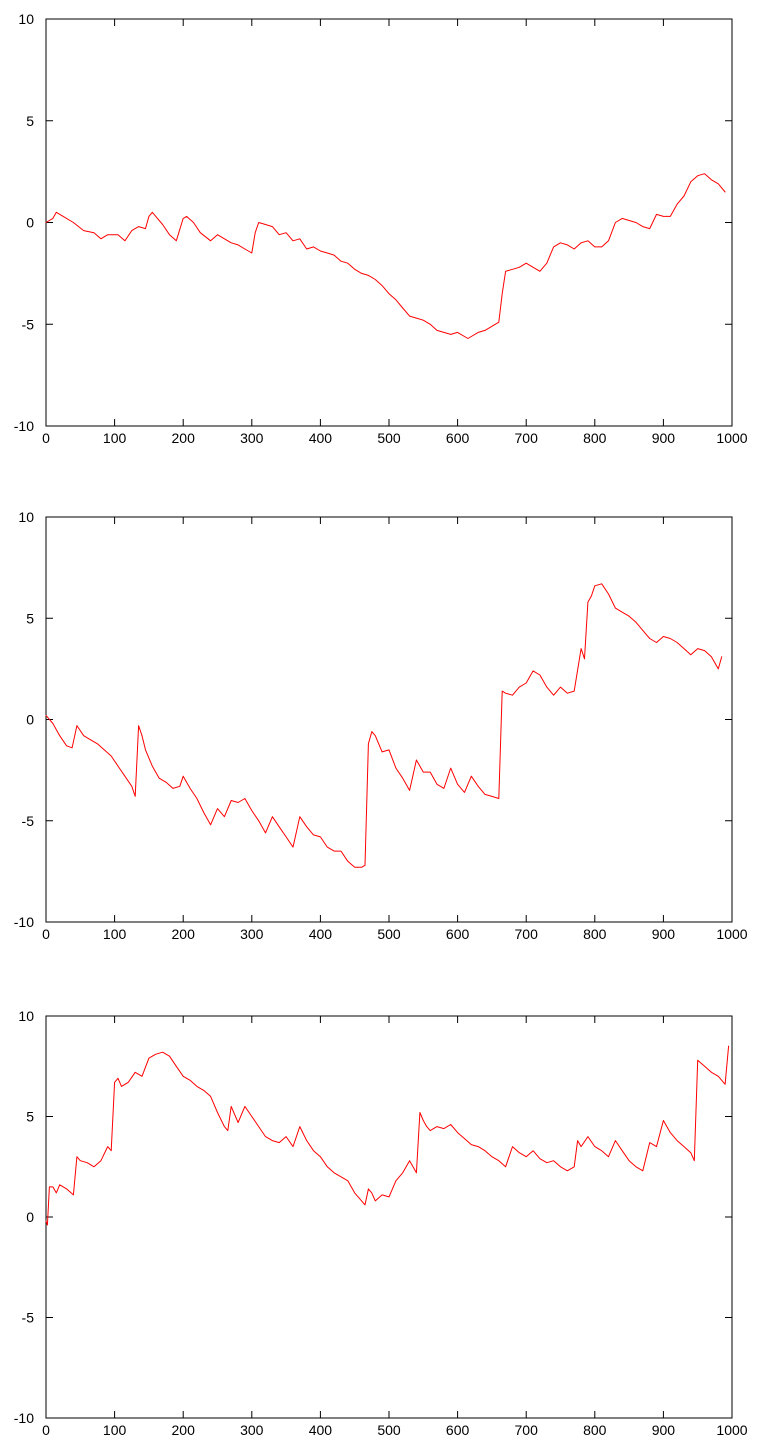  Describe the element at coordinates (115, 934) in the screenshot. I see `x-tick-label-2-100: 100` at that location.